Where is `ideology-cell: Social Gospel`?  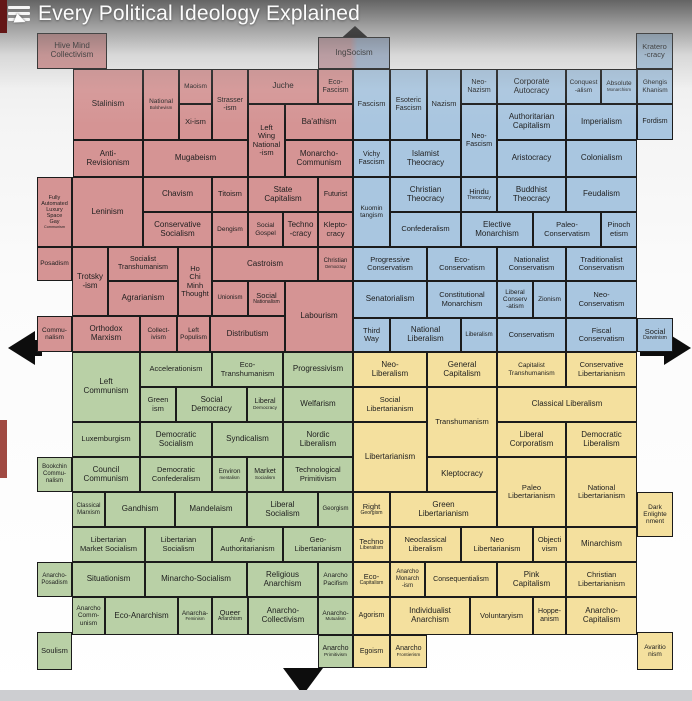 ideology-cell: Social Gospel is located at coordinates (265, 229).